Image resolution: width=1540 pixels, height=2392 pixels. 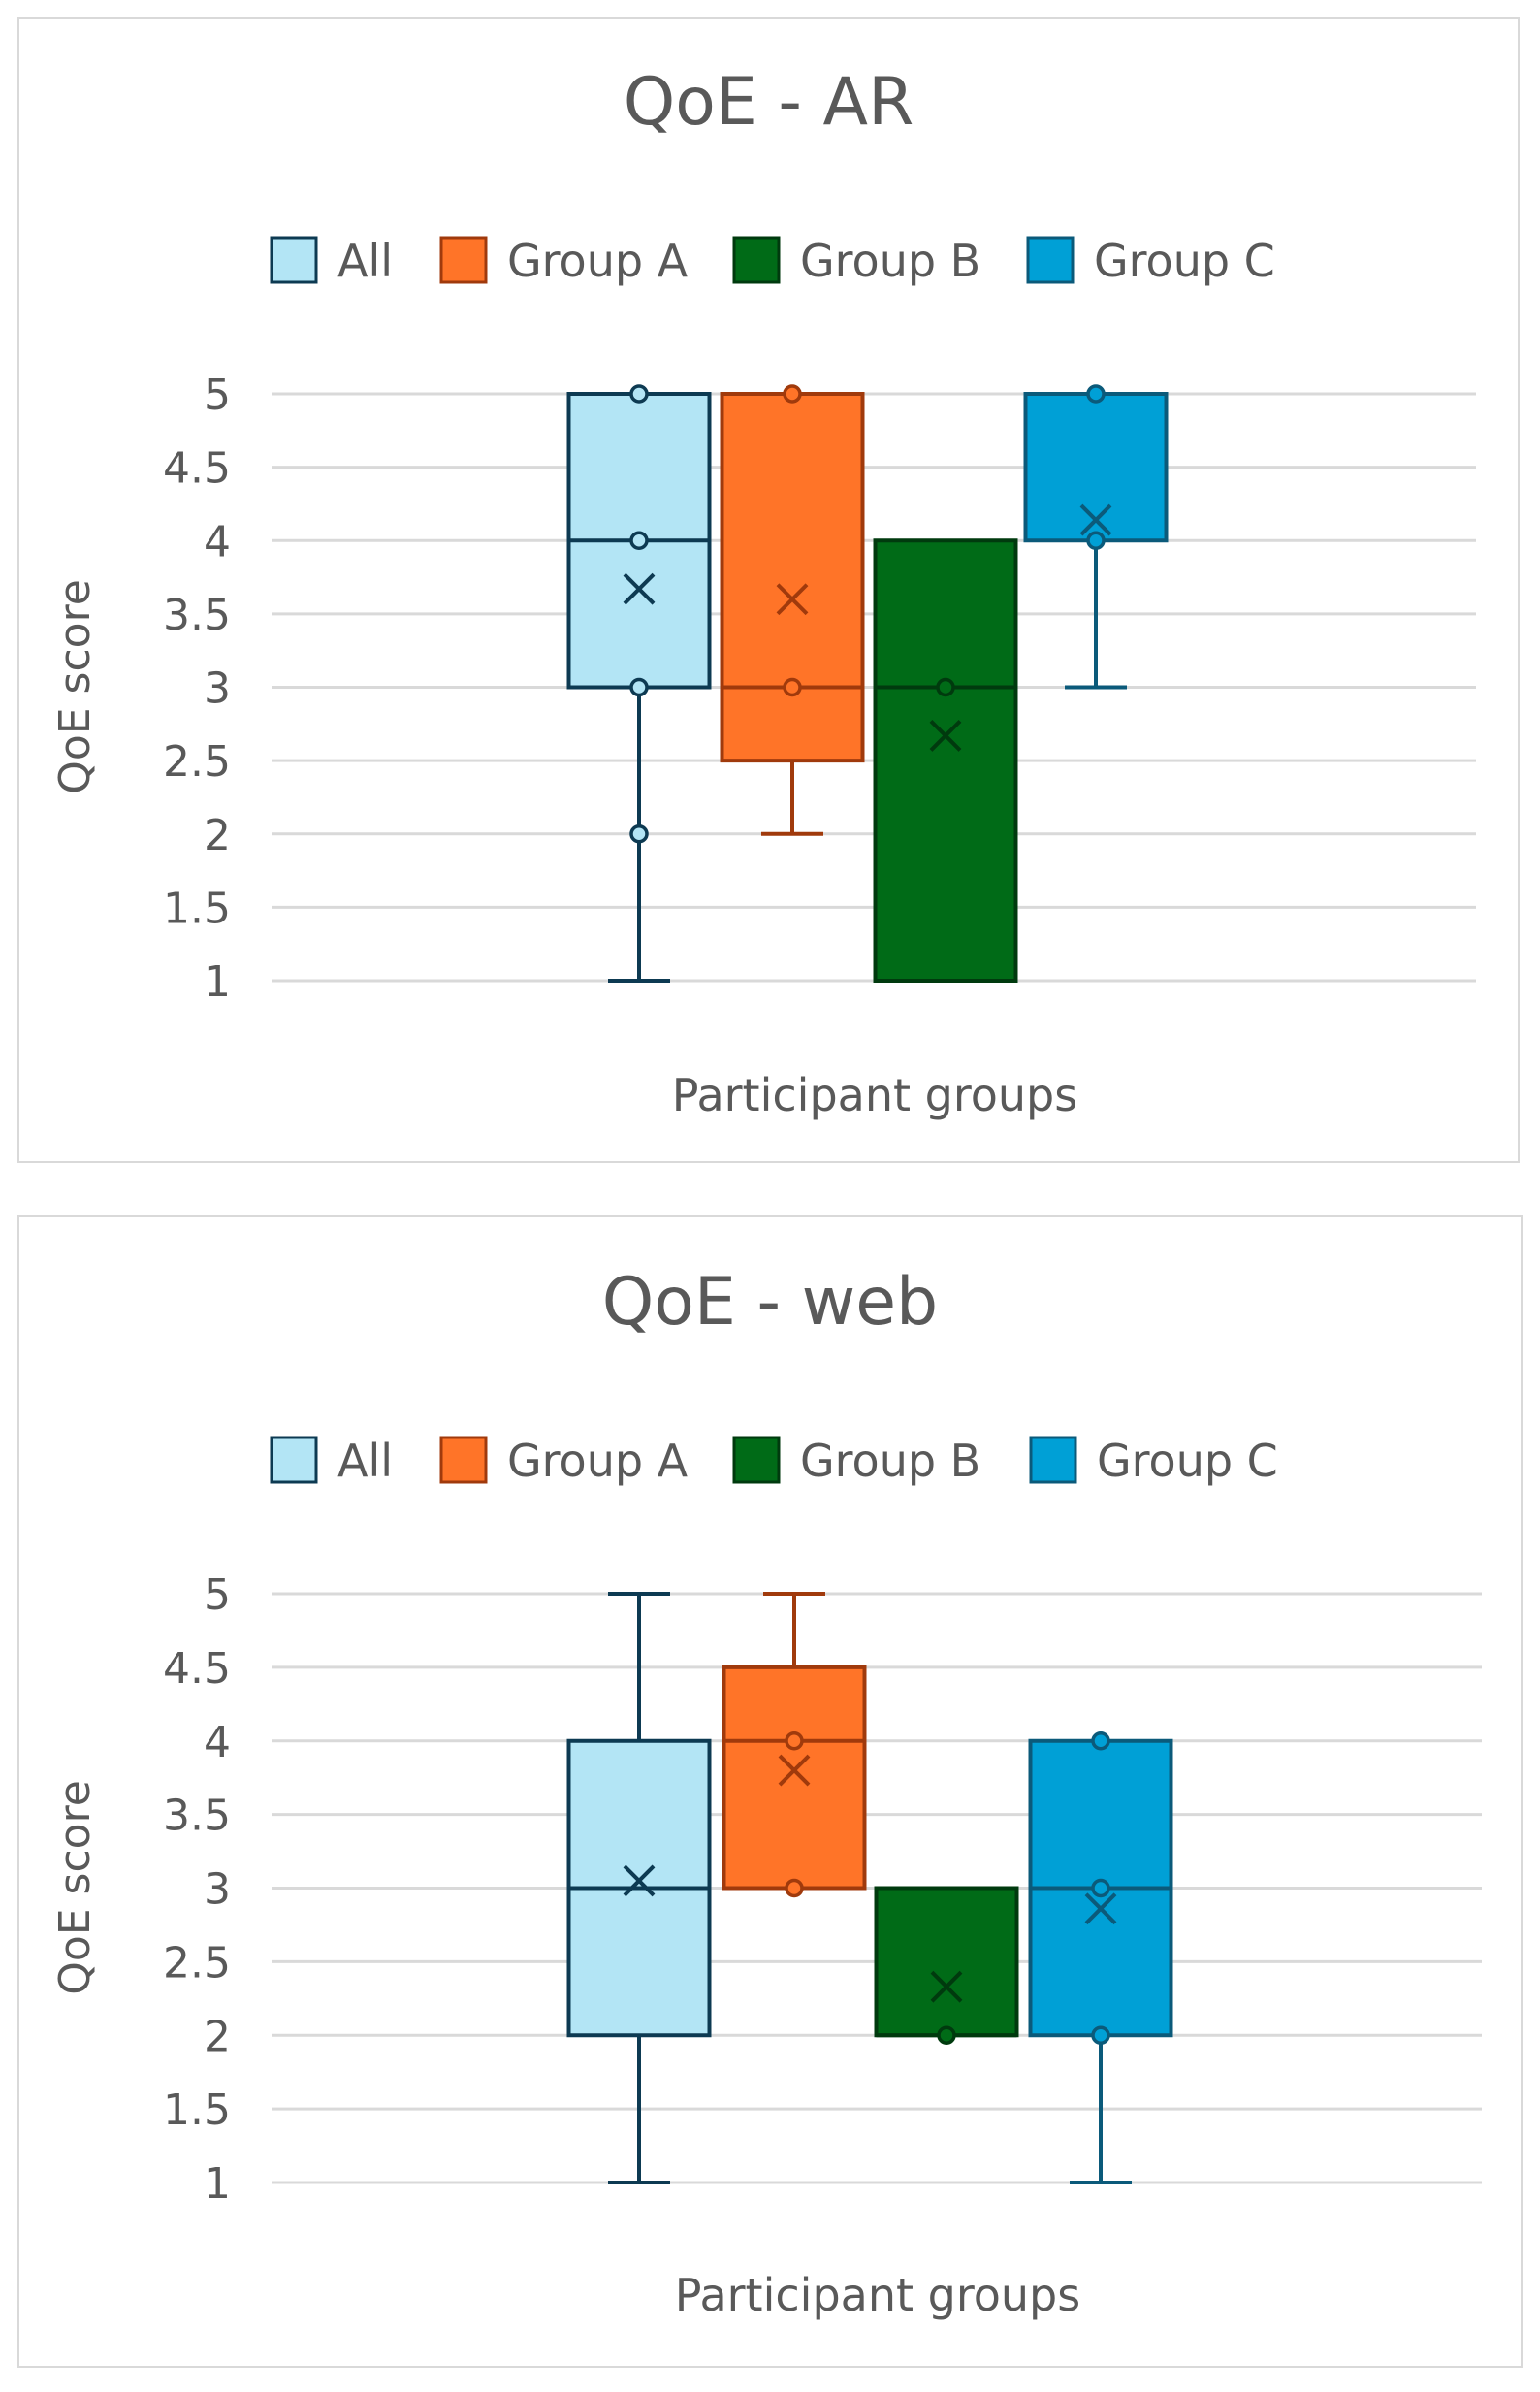 I want to click on chart-title: QoE - AR, so click(x=769, y=102).